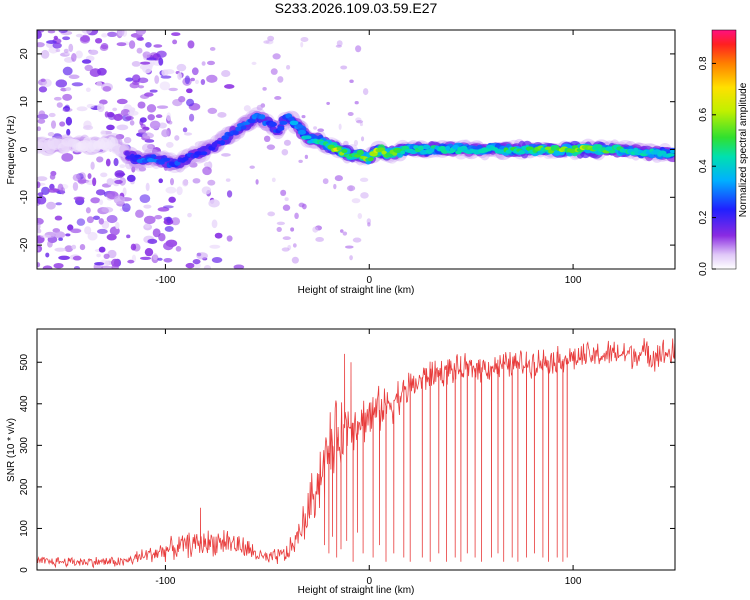 Image resolution: width=750 pixels, height=600 pixels. I want to click on x-tick-label: 0, so click(369, 581).